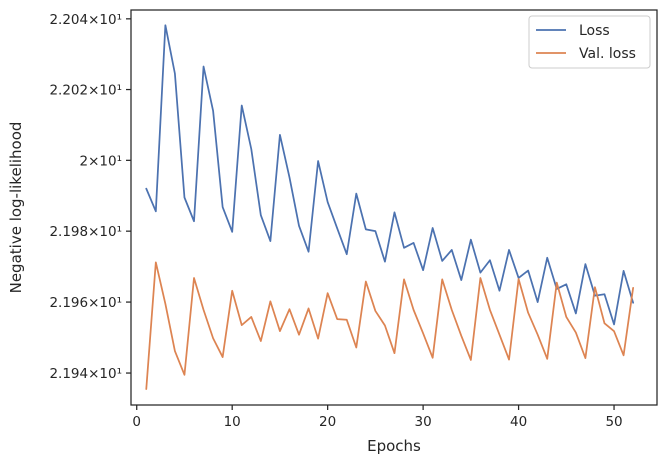 Image resolution: width=667 pixels, height=464 pixels. I want to click on x-tick-label: 10, so click(232, 422).